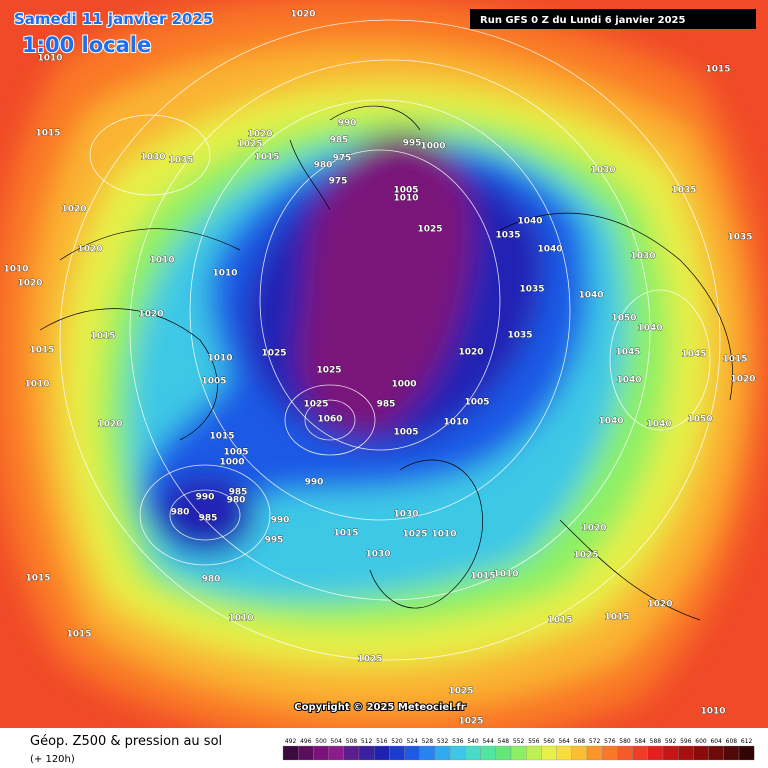 This screenshot has height=768, width=768. Describe the element at coordinates (564, 741) in the screenshot. I see `colorbar-label: 564` at that location.